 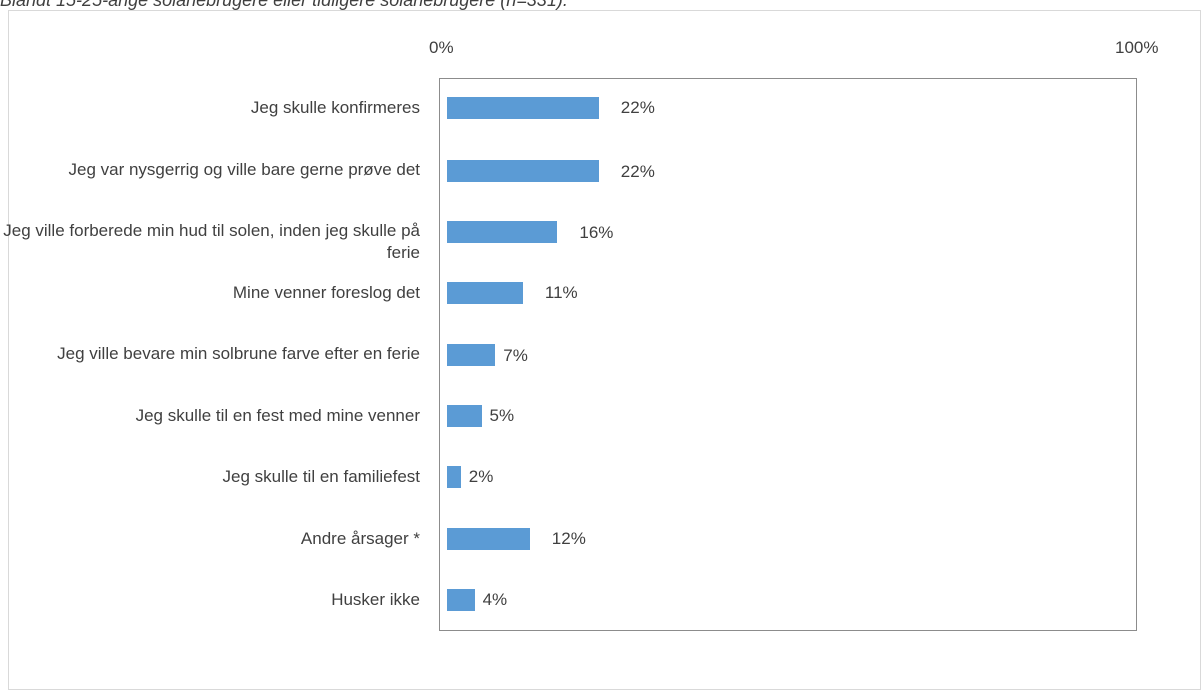 What do you see at coordinates (210, 539) in the screenshot?
I see `category-label: Andre årsager *` at bounding box center [210, 539].